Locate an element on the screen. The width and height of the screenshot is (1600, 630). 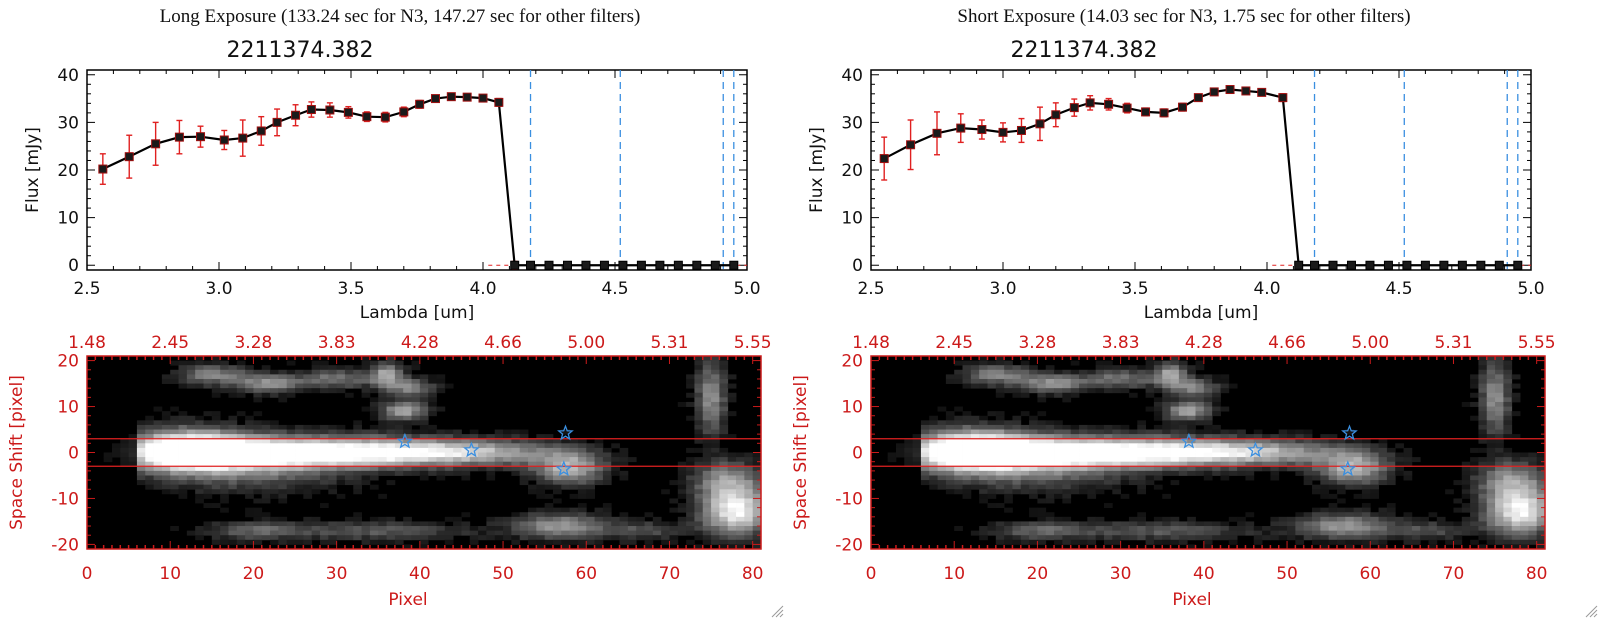
flux-point is located at coordinates (1040, 124).